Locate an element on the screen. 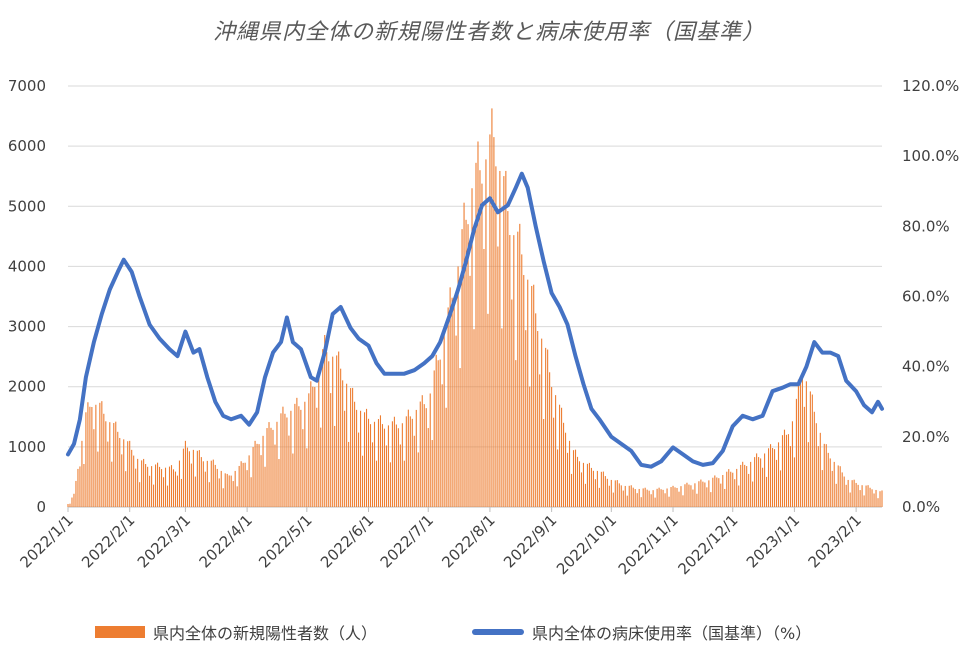 This screenshot has height=654, width=978. left-axis-tick-label: 6000 is located at coordinates (27, 146).